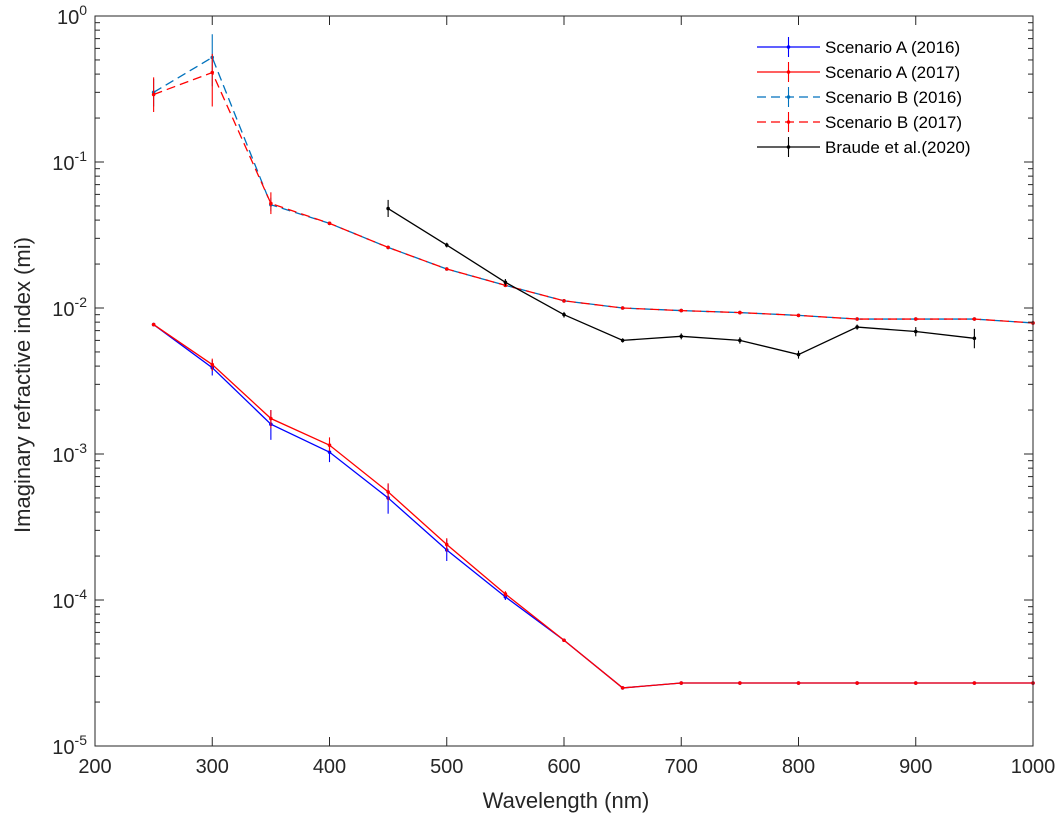  I want to click on y-tick-label: 10⁻⁴, so click(69, 599).